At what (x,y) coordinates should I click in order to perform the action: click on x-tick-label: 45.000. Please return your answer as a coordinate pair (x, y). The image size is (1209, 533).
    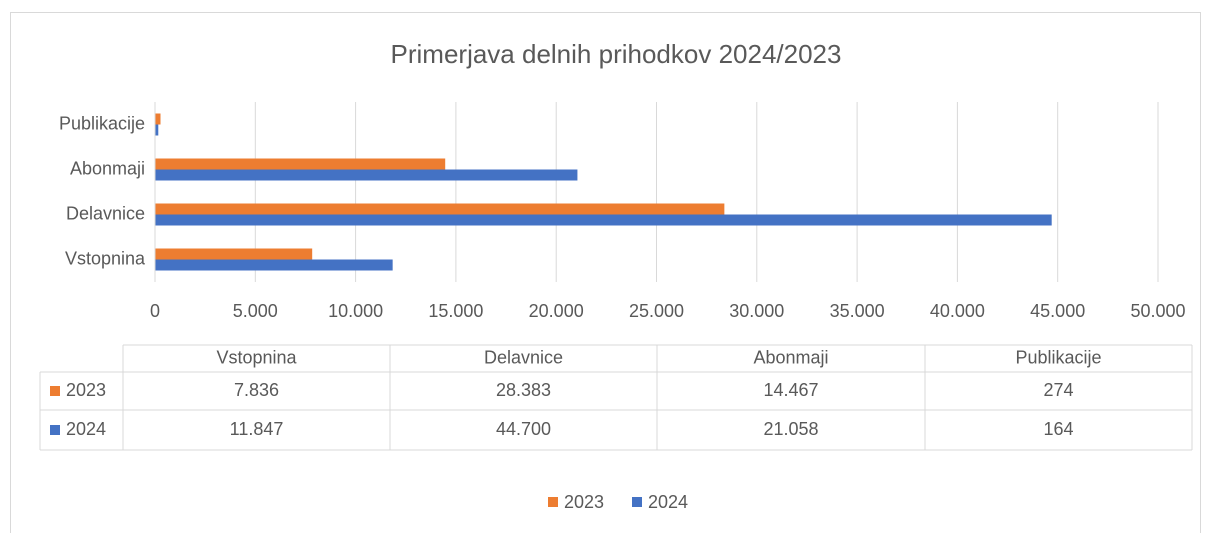
    Looking at the image, I should click on (1057, 311).